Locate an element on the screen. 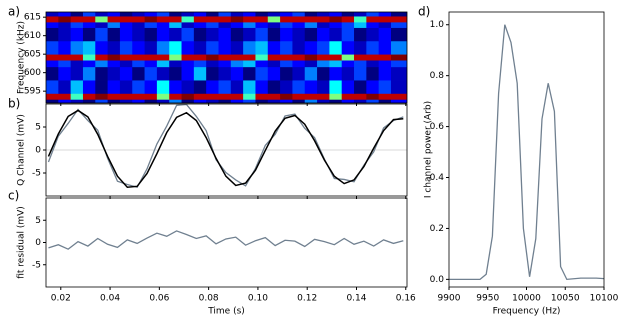 This screenshot has width=624, height=320. x-tick-label: 0.14 is located at coordinates (356, 299).